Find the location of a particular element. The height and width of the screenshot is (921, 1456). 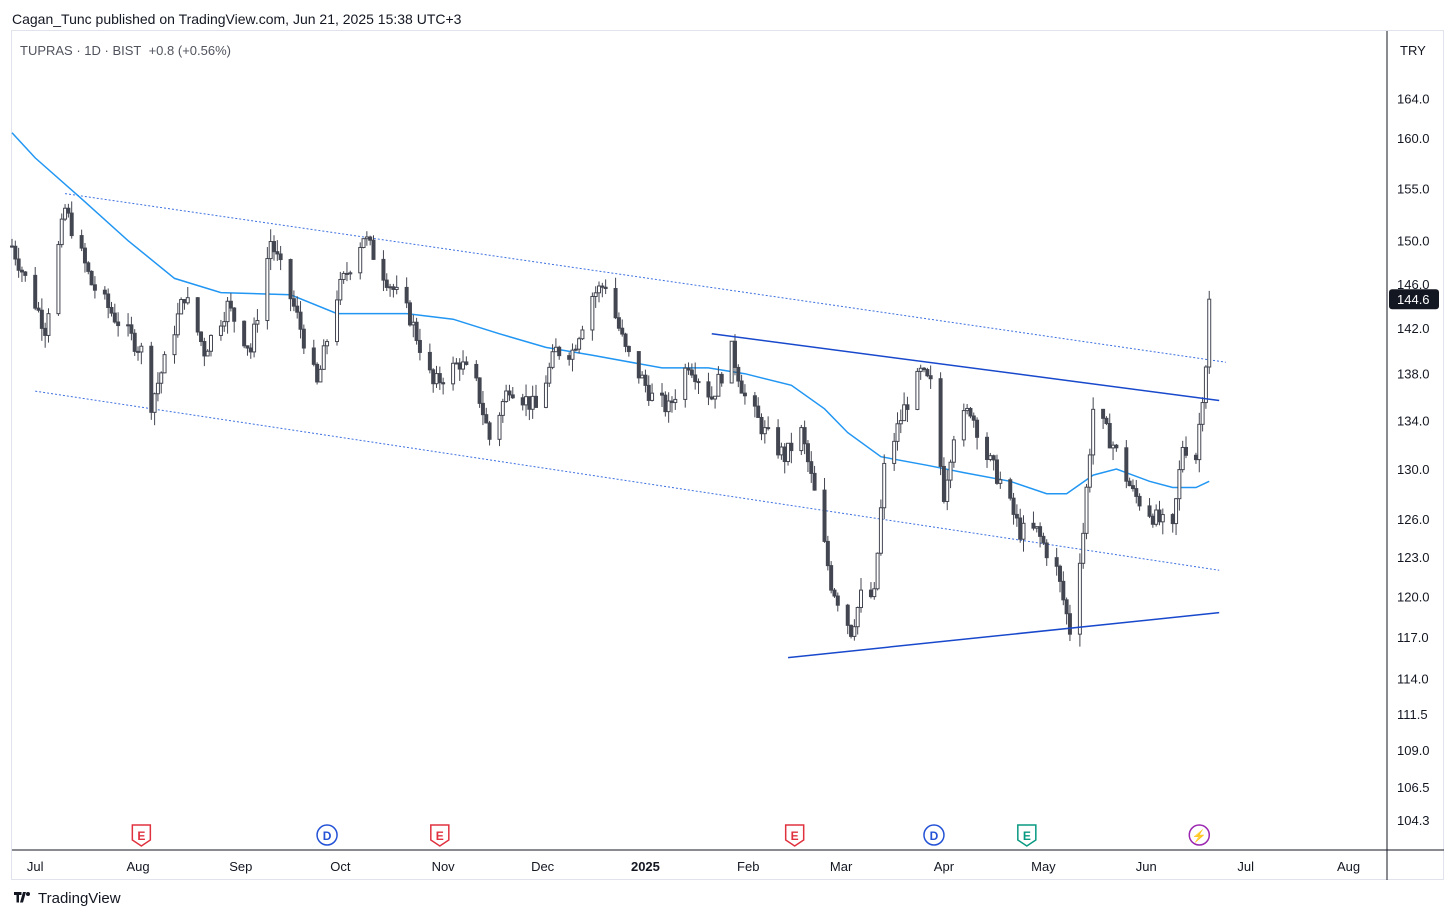

symbol-text: TUPRAS · 1D · BIST is located at coordinates (81, 50).